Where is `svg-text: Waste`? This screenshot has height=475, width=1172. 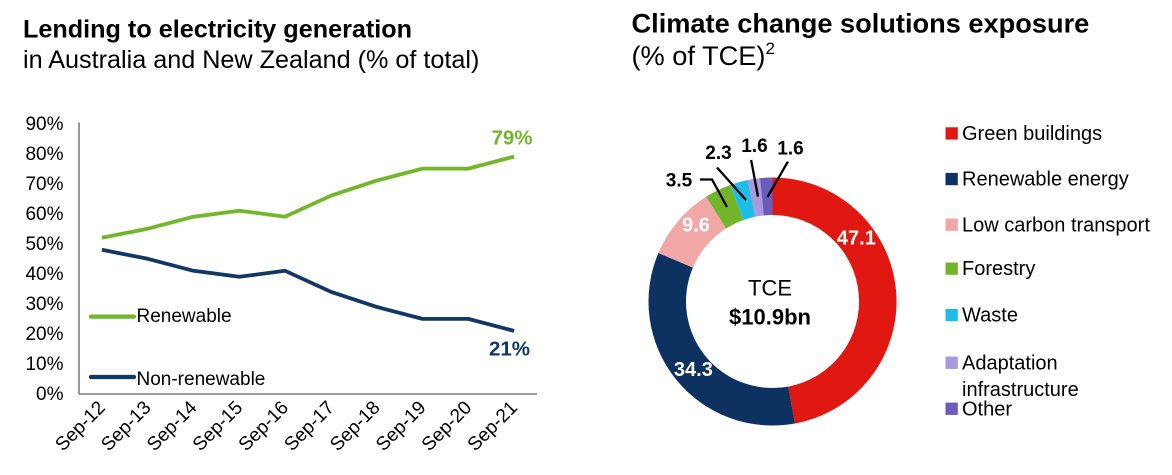
svg-text: Waste is located at coordinates (990, 316).